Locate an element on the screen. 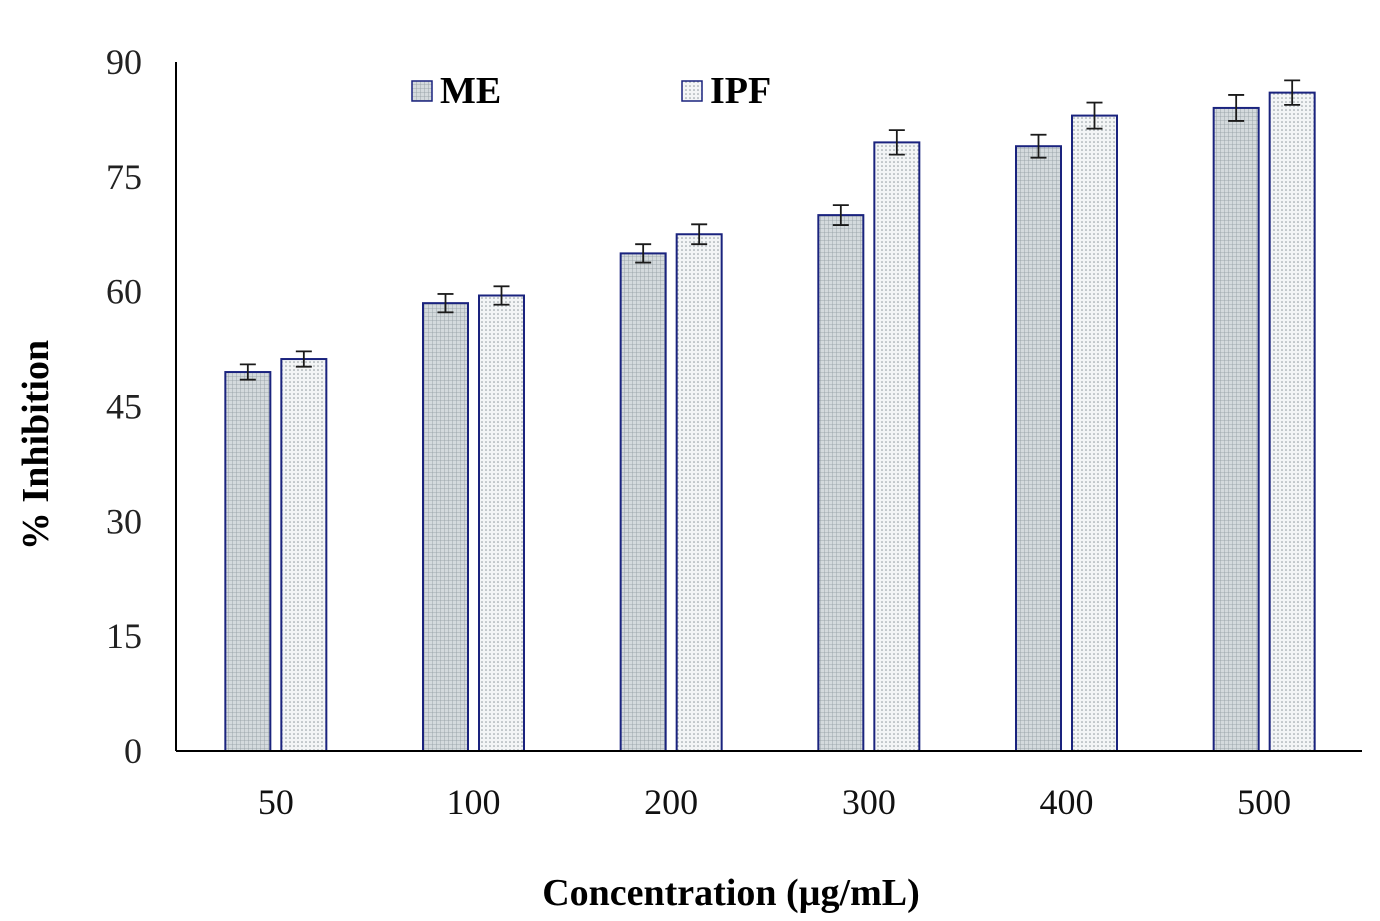 The image size is (1380, 921). y-tick-label-15: 15 is located at coordinates (124, 636).